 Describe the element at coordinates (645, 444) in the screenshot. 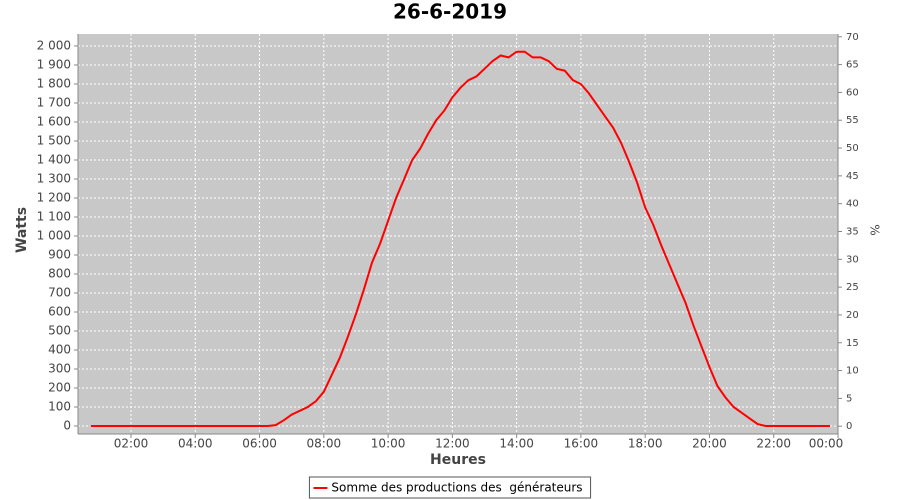

I see `x-tick-label: 18:00` at that location.